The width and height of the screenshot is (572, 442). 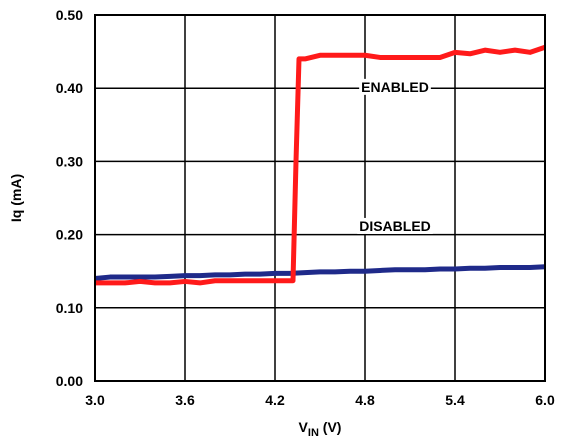 I want to click on annotation-label: DISABLED, so click(x=395, y=226).